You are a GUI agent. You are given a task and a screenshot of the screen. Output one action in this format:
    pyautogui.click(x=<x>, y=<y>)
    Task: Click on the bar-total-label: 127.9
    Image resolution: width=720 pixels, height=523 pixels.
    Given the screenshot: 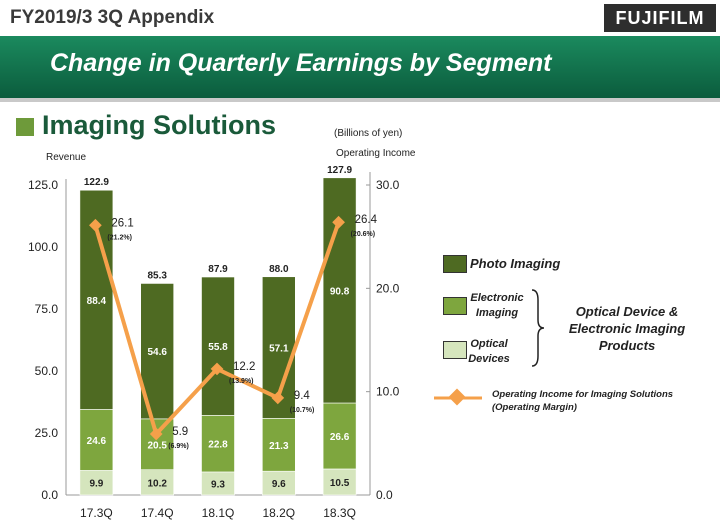 What is the action you would take?
    pyautogui.click(x=339, y=170)
    